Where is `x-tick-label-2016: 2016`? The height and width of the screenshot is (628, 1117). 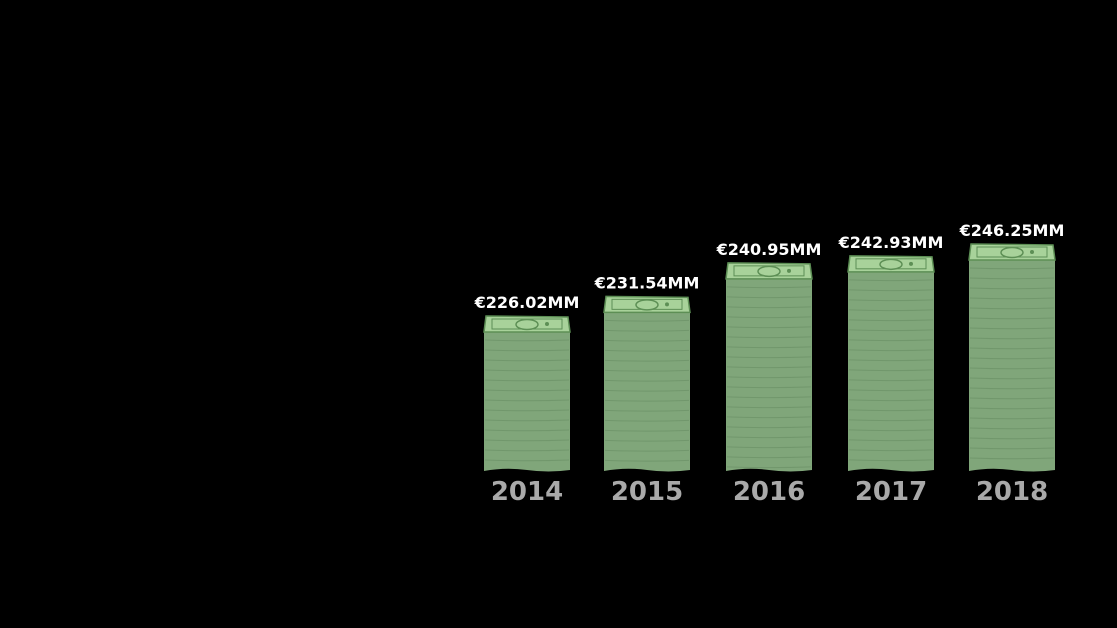
x-tick-label-2016: 2016 is located at coordinates (769, 492).